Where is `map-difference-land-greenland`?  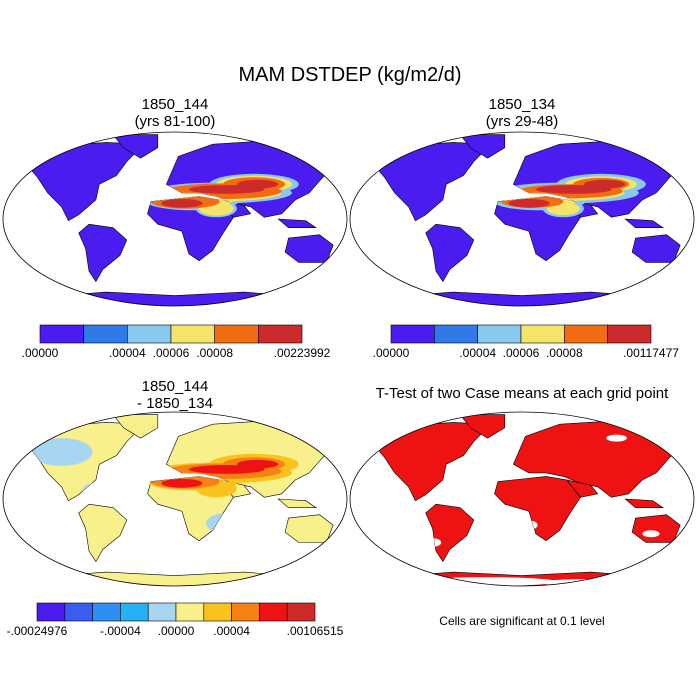
map-difference-land-greenland is located at coordinates (135, 426).